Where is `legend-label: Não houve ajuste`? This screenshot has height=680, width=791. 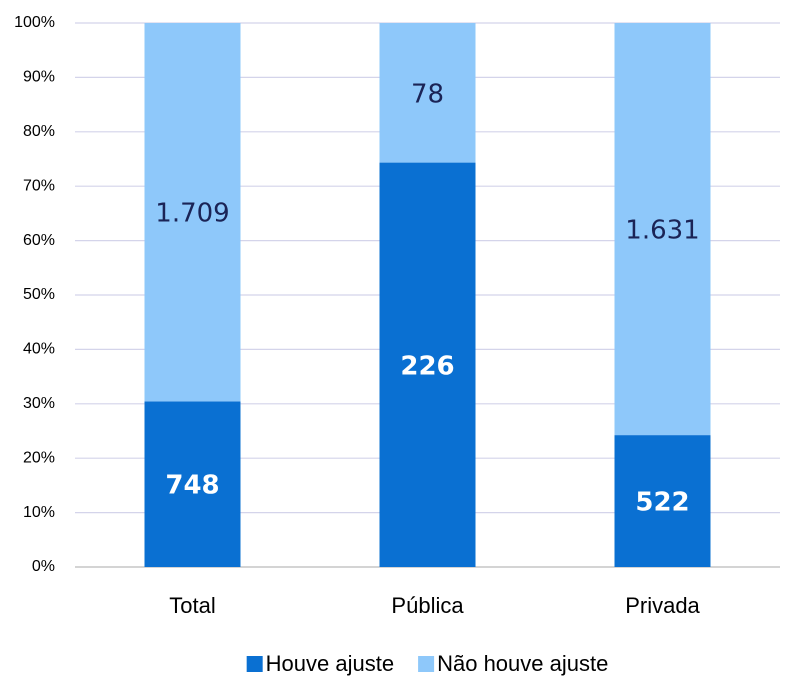
legend-label: Não houve ajuste is located at coordinates (522, 663).